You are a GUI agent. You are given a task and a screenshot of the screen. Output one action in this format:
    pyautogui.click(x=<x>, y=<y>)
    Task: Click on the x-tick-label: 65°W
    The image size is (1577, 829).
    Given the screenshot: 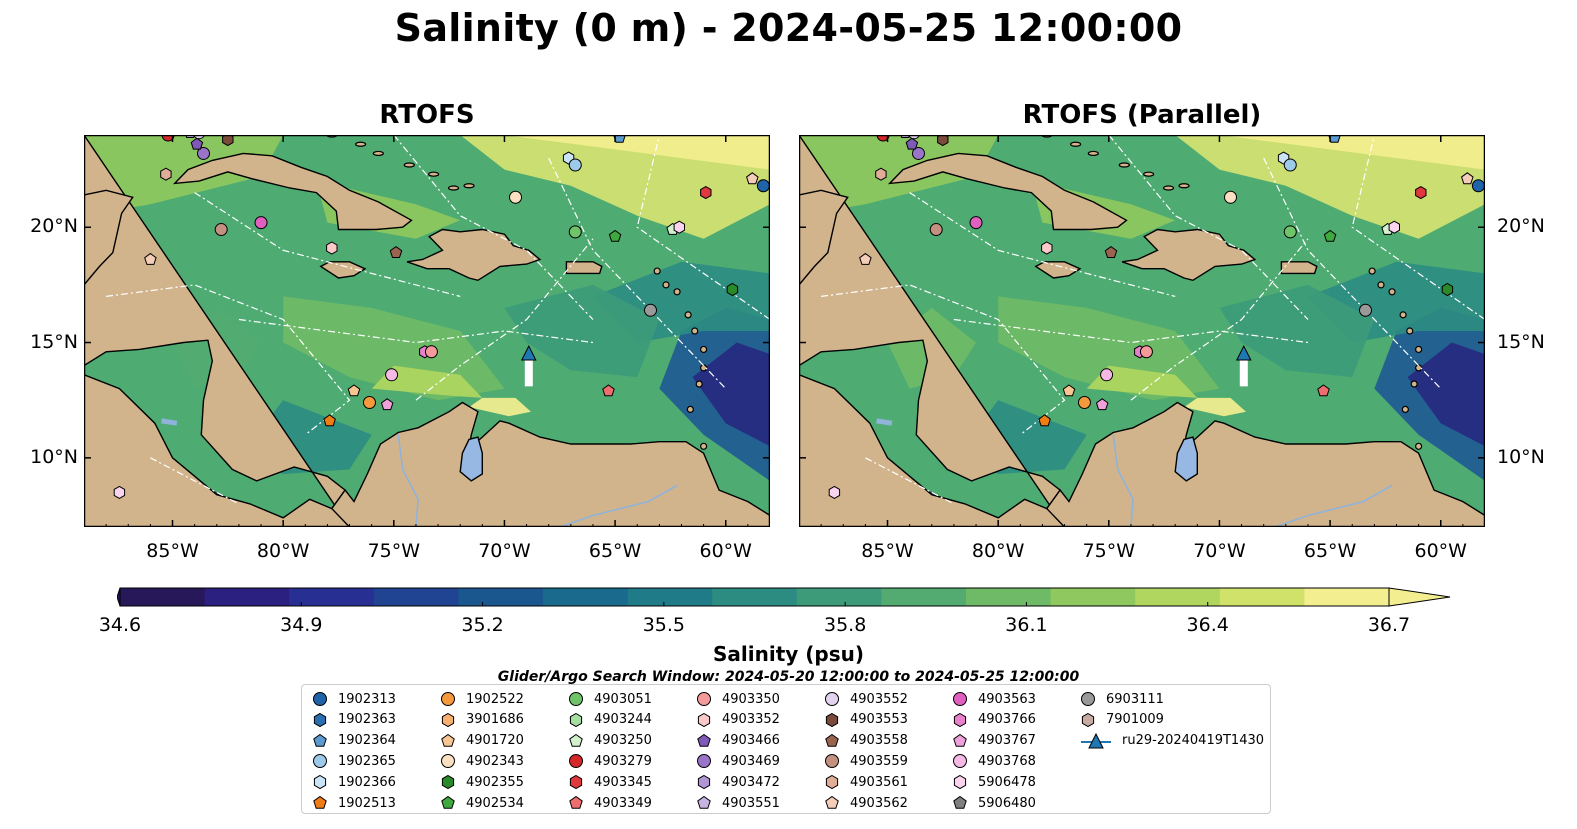 What is the action you would take?
    pyautogui.click(x=615, y=551)
    